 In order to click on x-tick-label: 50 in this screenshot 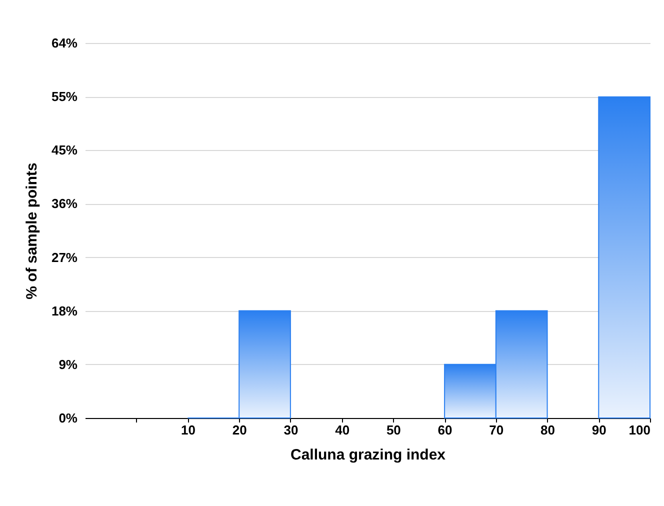, I will do `click(393, 430)`.